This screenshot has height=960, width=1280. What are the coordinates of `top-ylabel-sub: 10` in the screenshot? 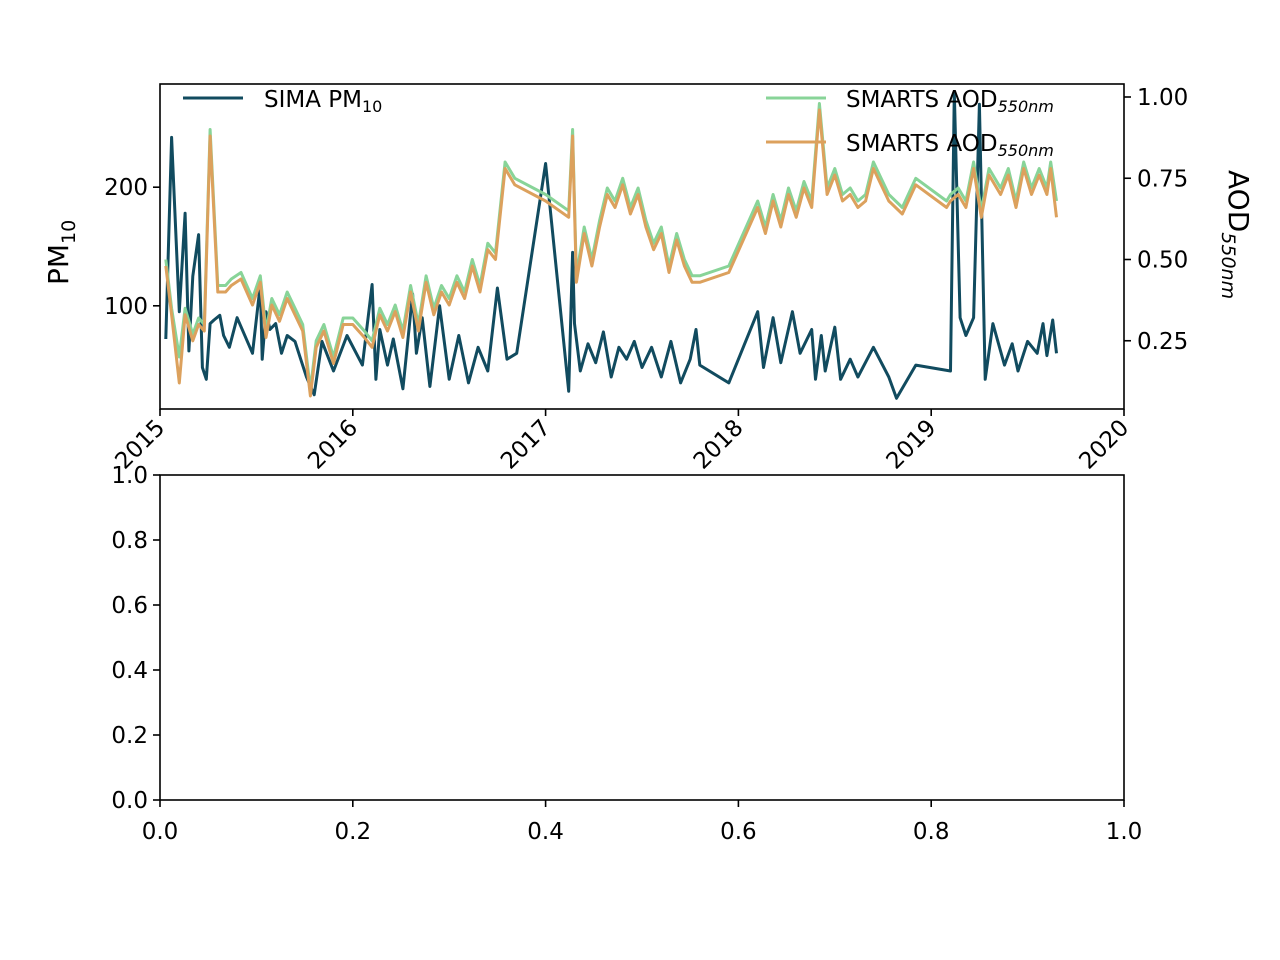 It's located at (69, 232).